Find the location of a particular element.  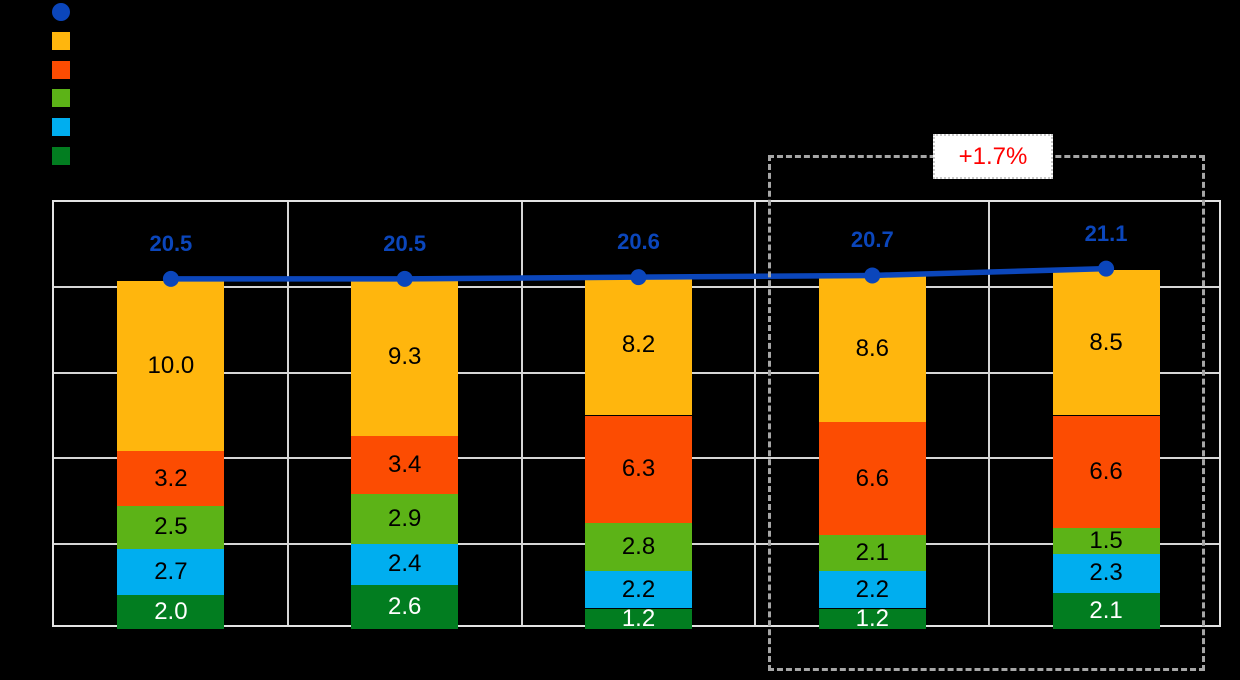

bar3-orange-segment: 6.3 is located at coordinates (638, 469).